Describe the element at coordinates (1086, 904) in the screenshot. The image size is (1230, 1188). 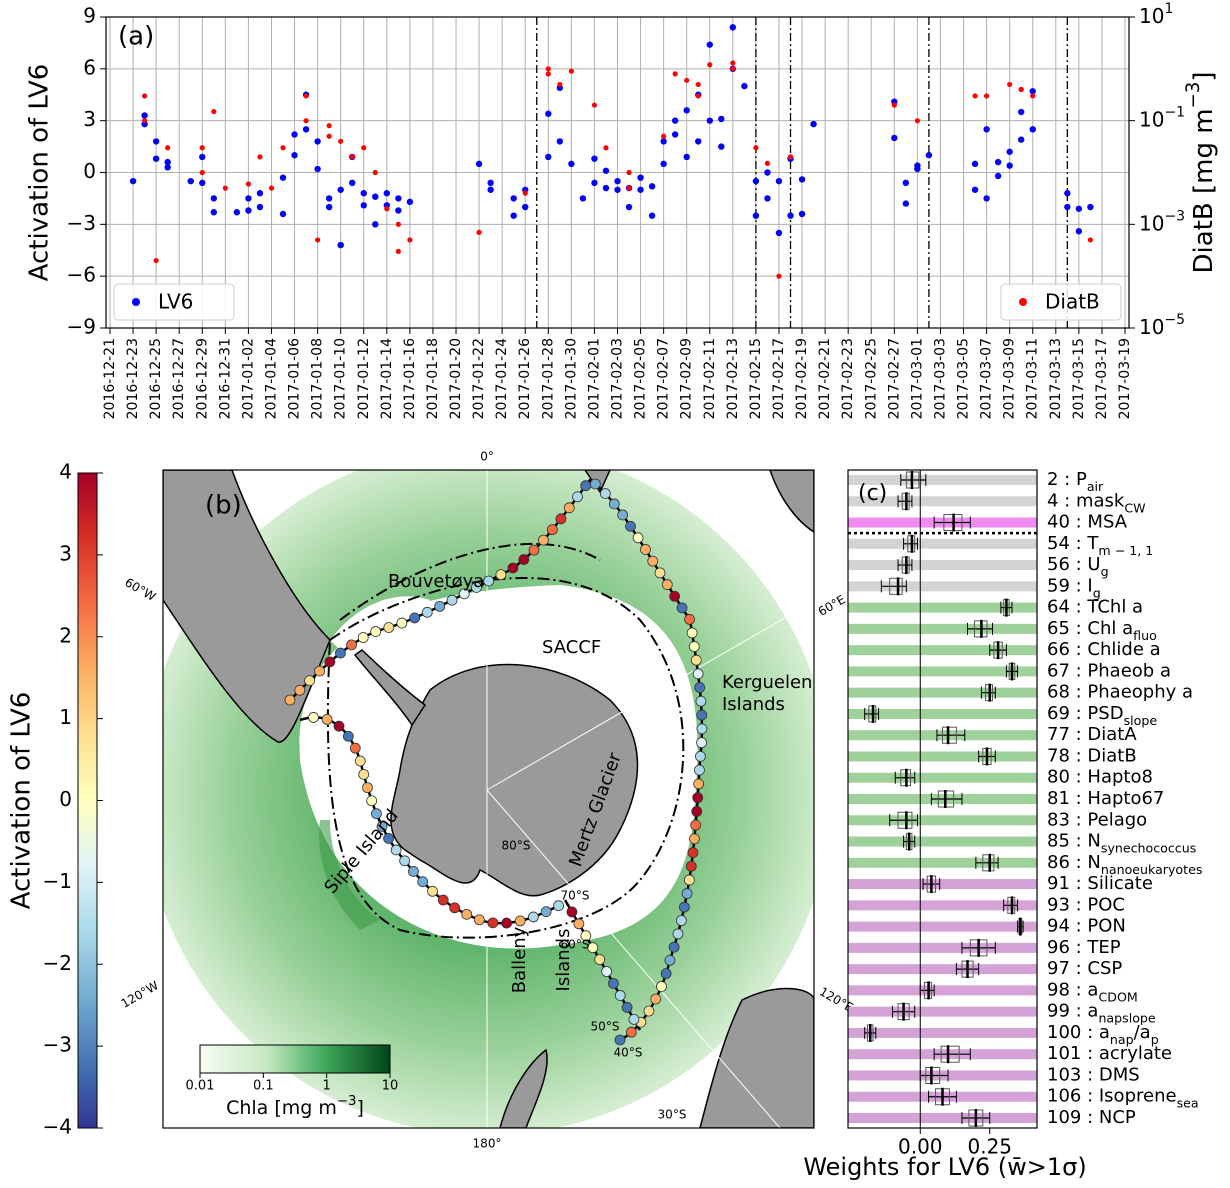
I see `row-label-part: 93 : POC` at that location.